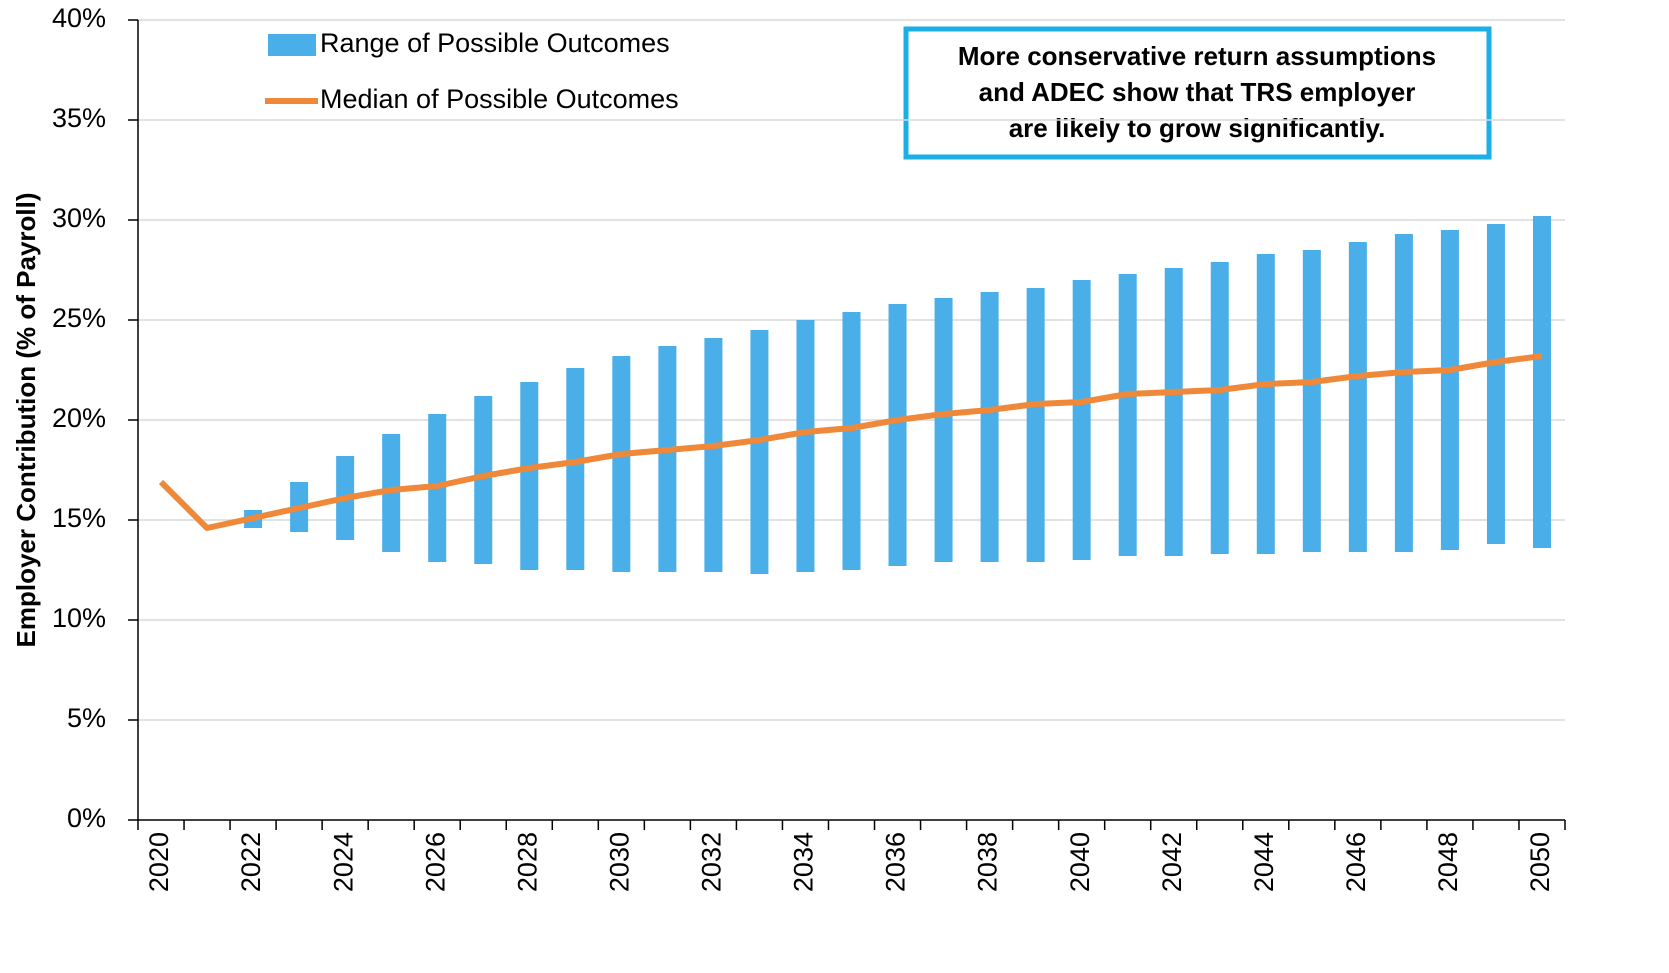  I want to click on annotation-line: and ADEC show that TRS employer, so click(1197, 92).